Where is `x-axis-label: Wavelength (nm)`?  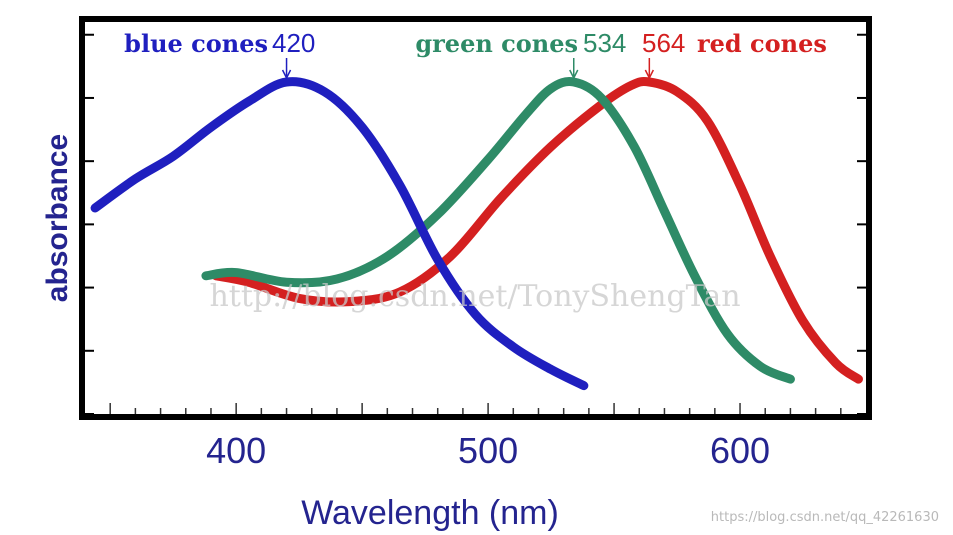
x-axis-label: Wavelength (nm) is located at coordinates (430, 513).